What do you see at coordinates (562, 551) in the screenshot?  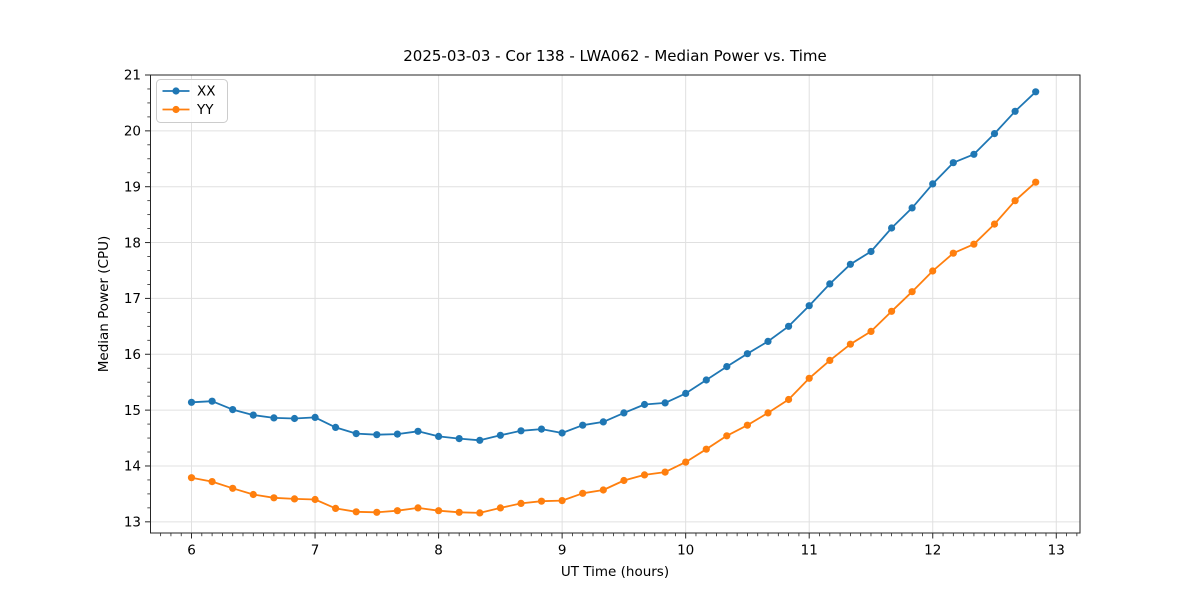 I see `x-tick-label: 9` at bounding box center [562, 551].